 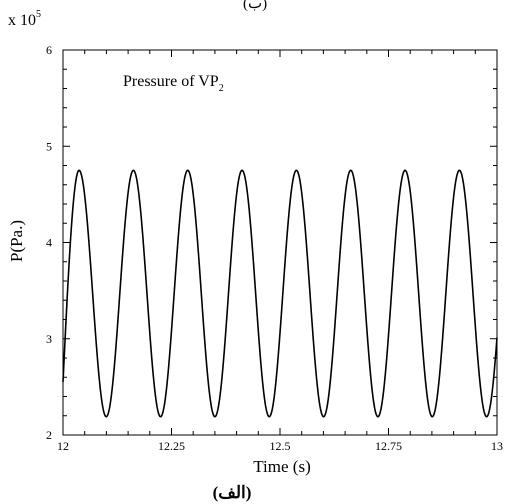 I want to click on y-tick-label: 3, so click(x=49, y=339).